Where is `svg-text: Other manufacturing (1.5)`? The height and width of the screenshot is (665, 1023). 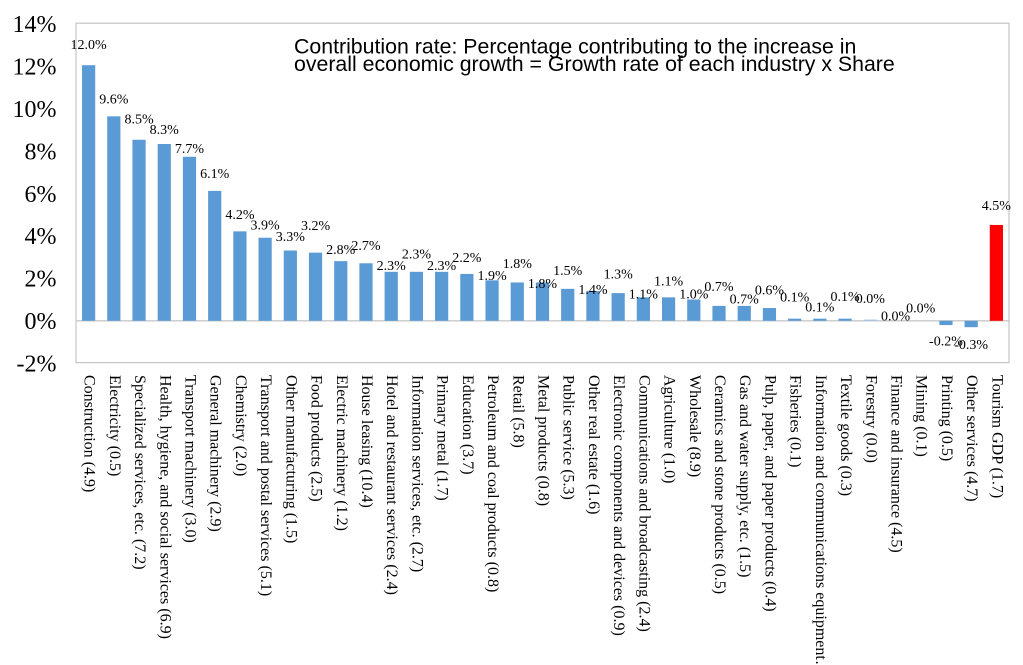
svg-text: Other manufacturing (1.5) is located at coordinates (290, 459).